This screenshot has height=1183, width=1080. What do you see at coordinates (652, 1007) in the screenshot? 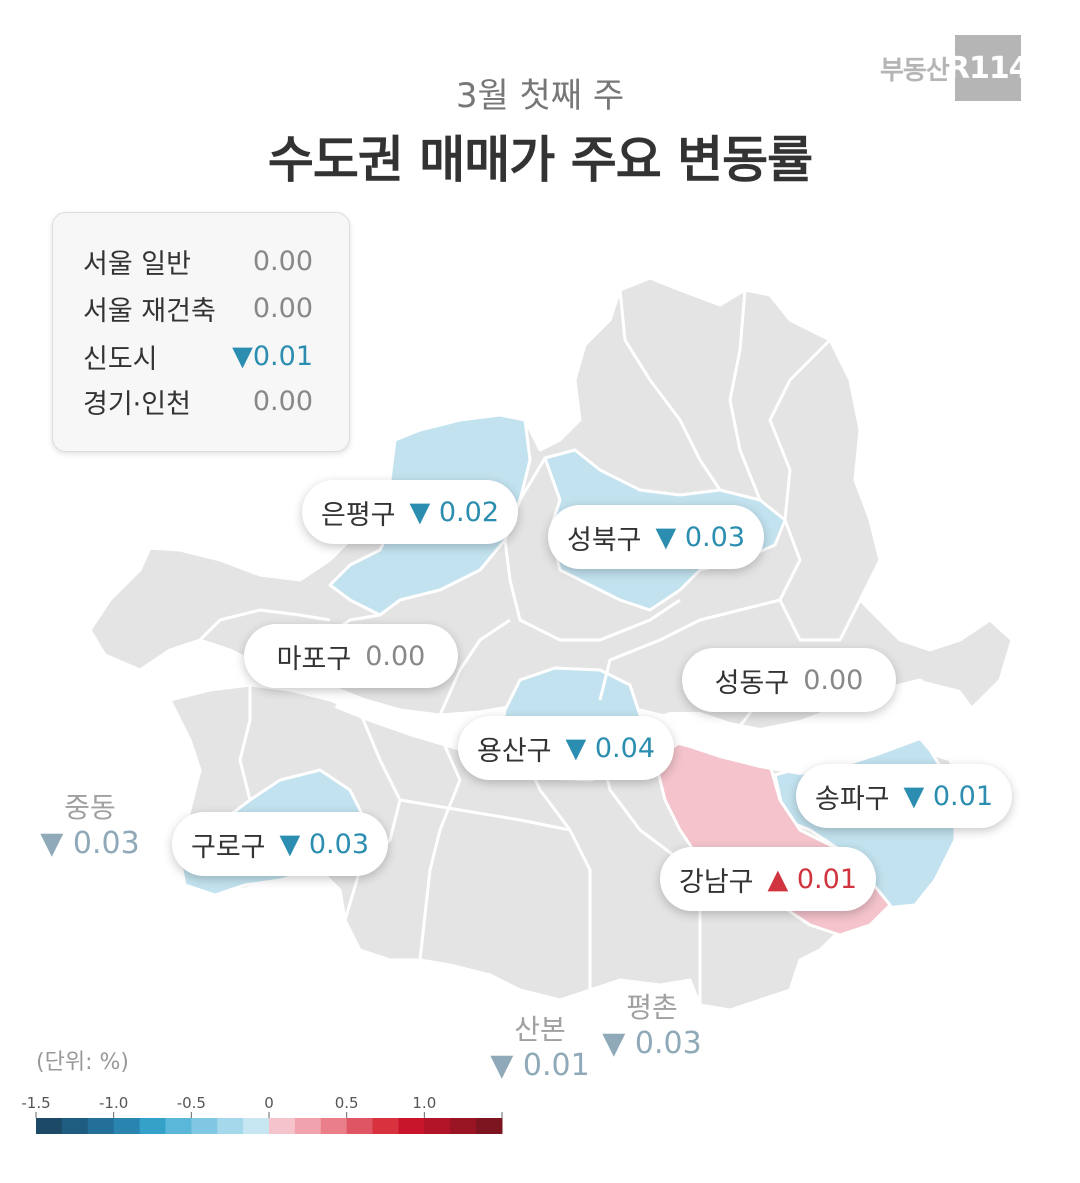
I see `area-name: 평촌` at bounding box center [652, 1007].